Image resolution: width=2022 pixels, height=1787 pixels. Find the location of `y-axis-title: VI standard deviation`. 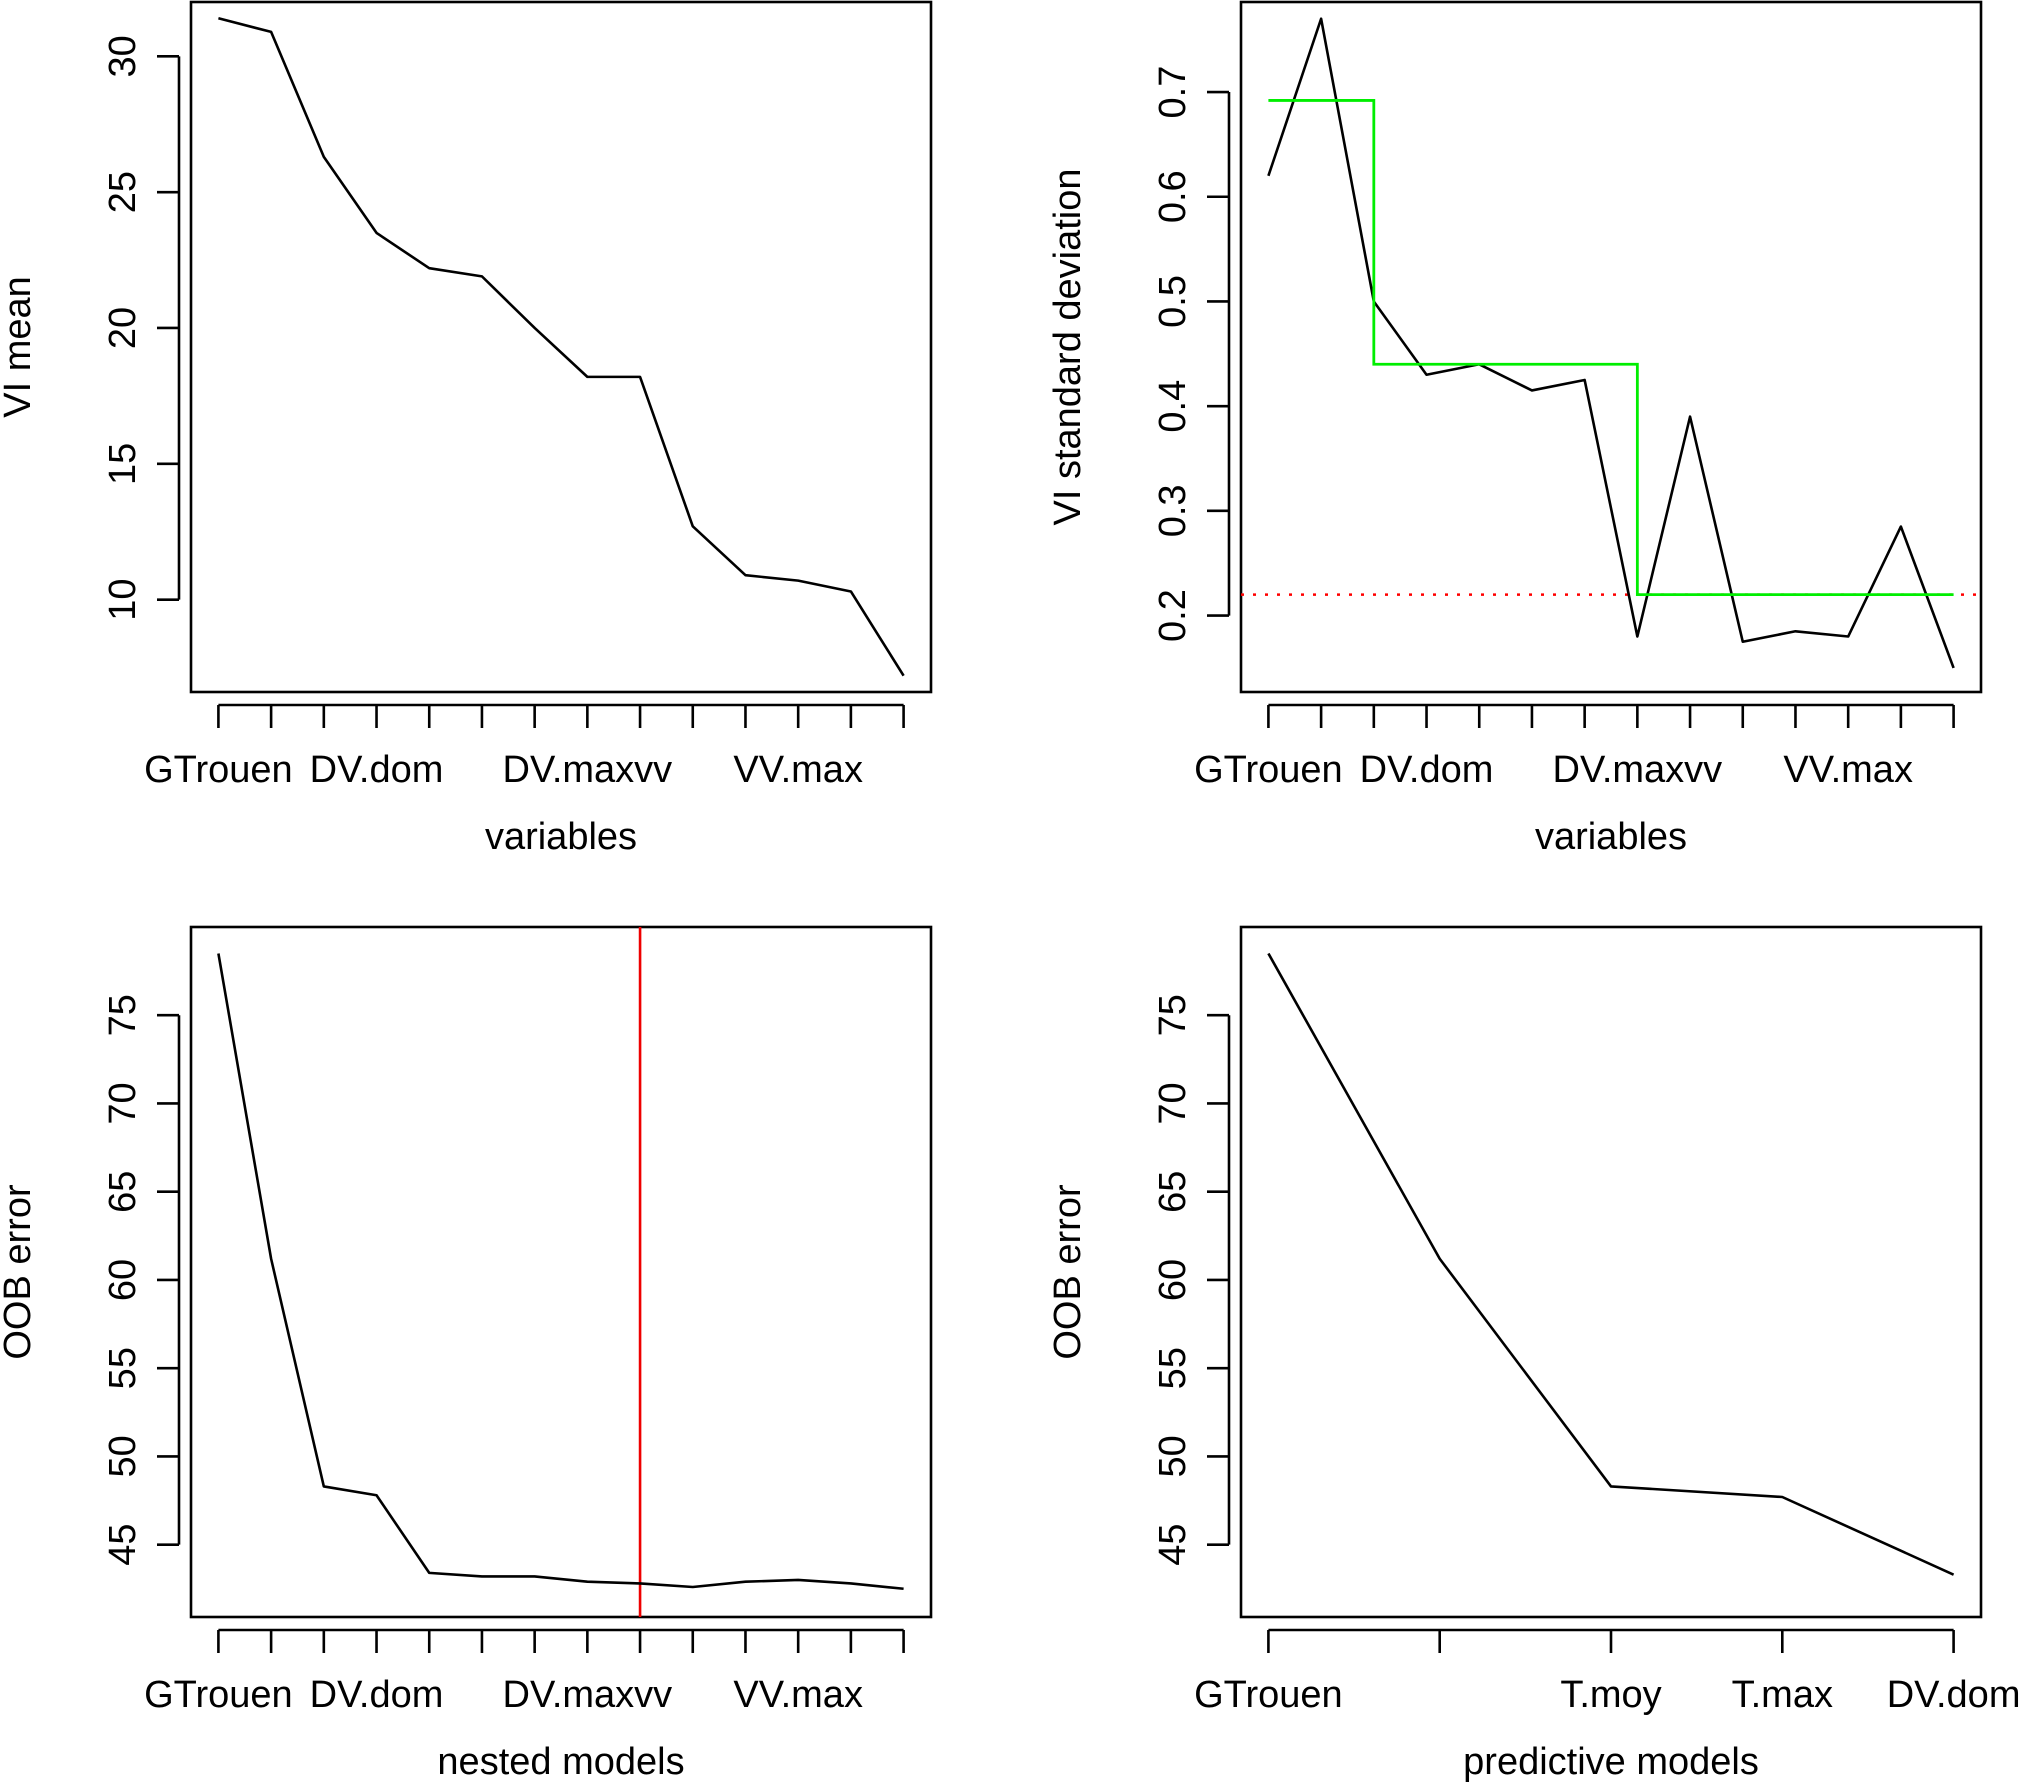

y-axis-title: VI standard deviation is located at coordinates (1068, 346).